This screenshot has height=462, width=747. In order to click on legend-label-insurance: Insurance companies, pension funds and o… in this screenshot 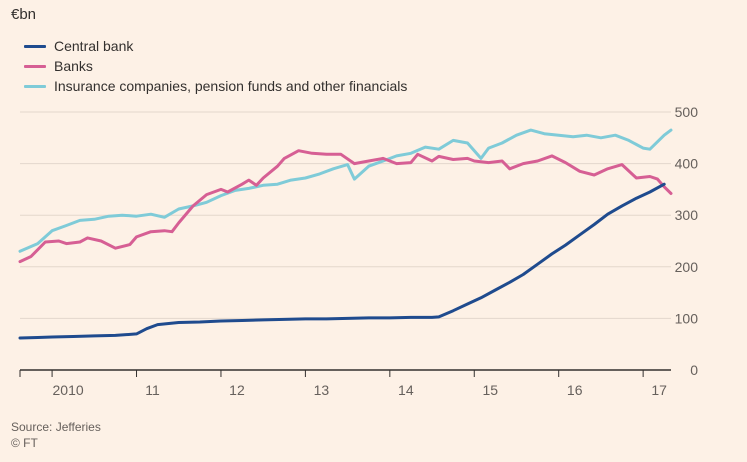, I will do `click(231, 86)`.